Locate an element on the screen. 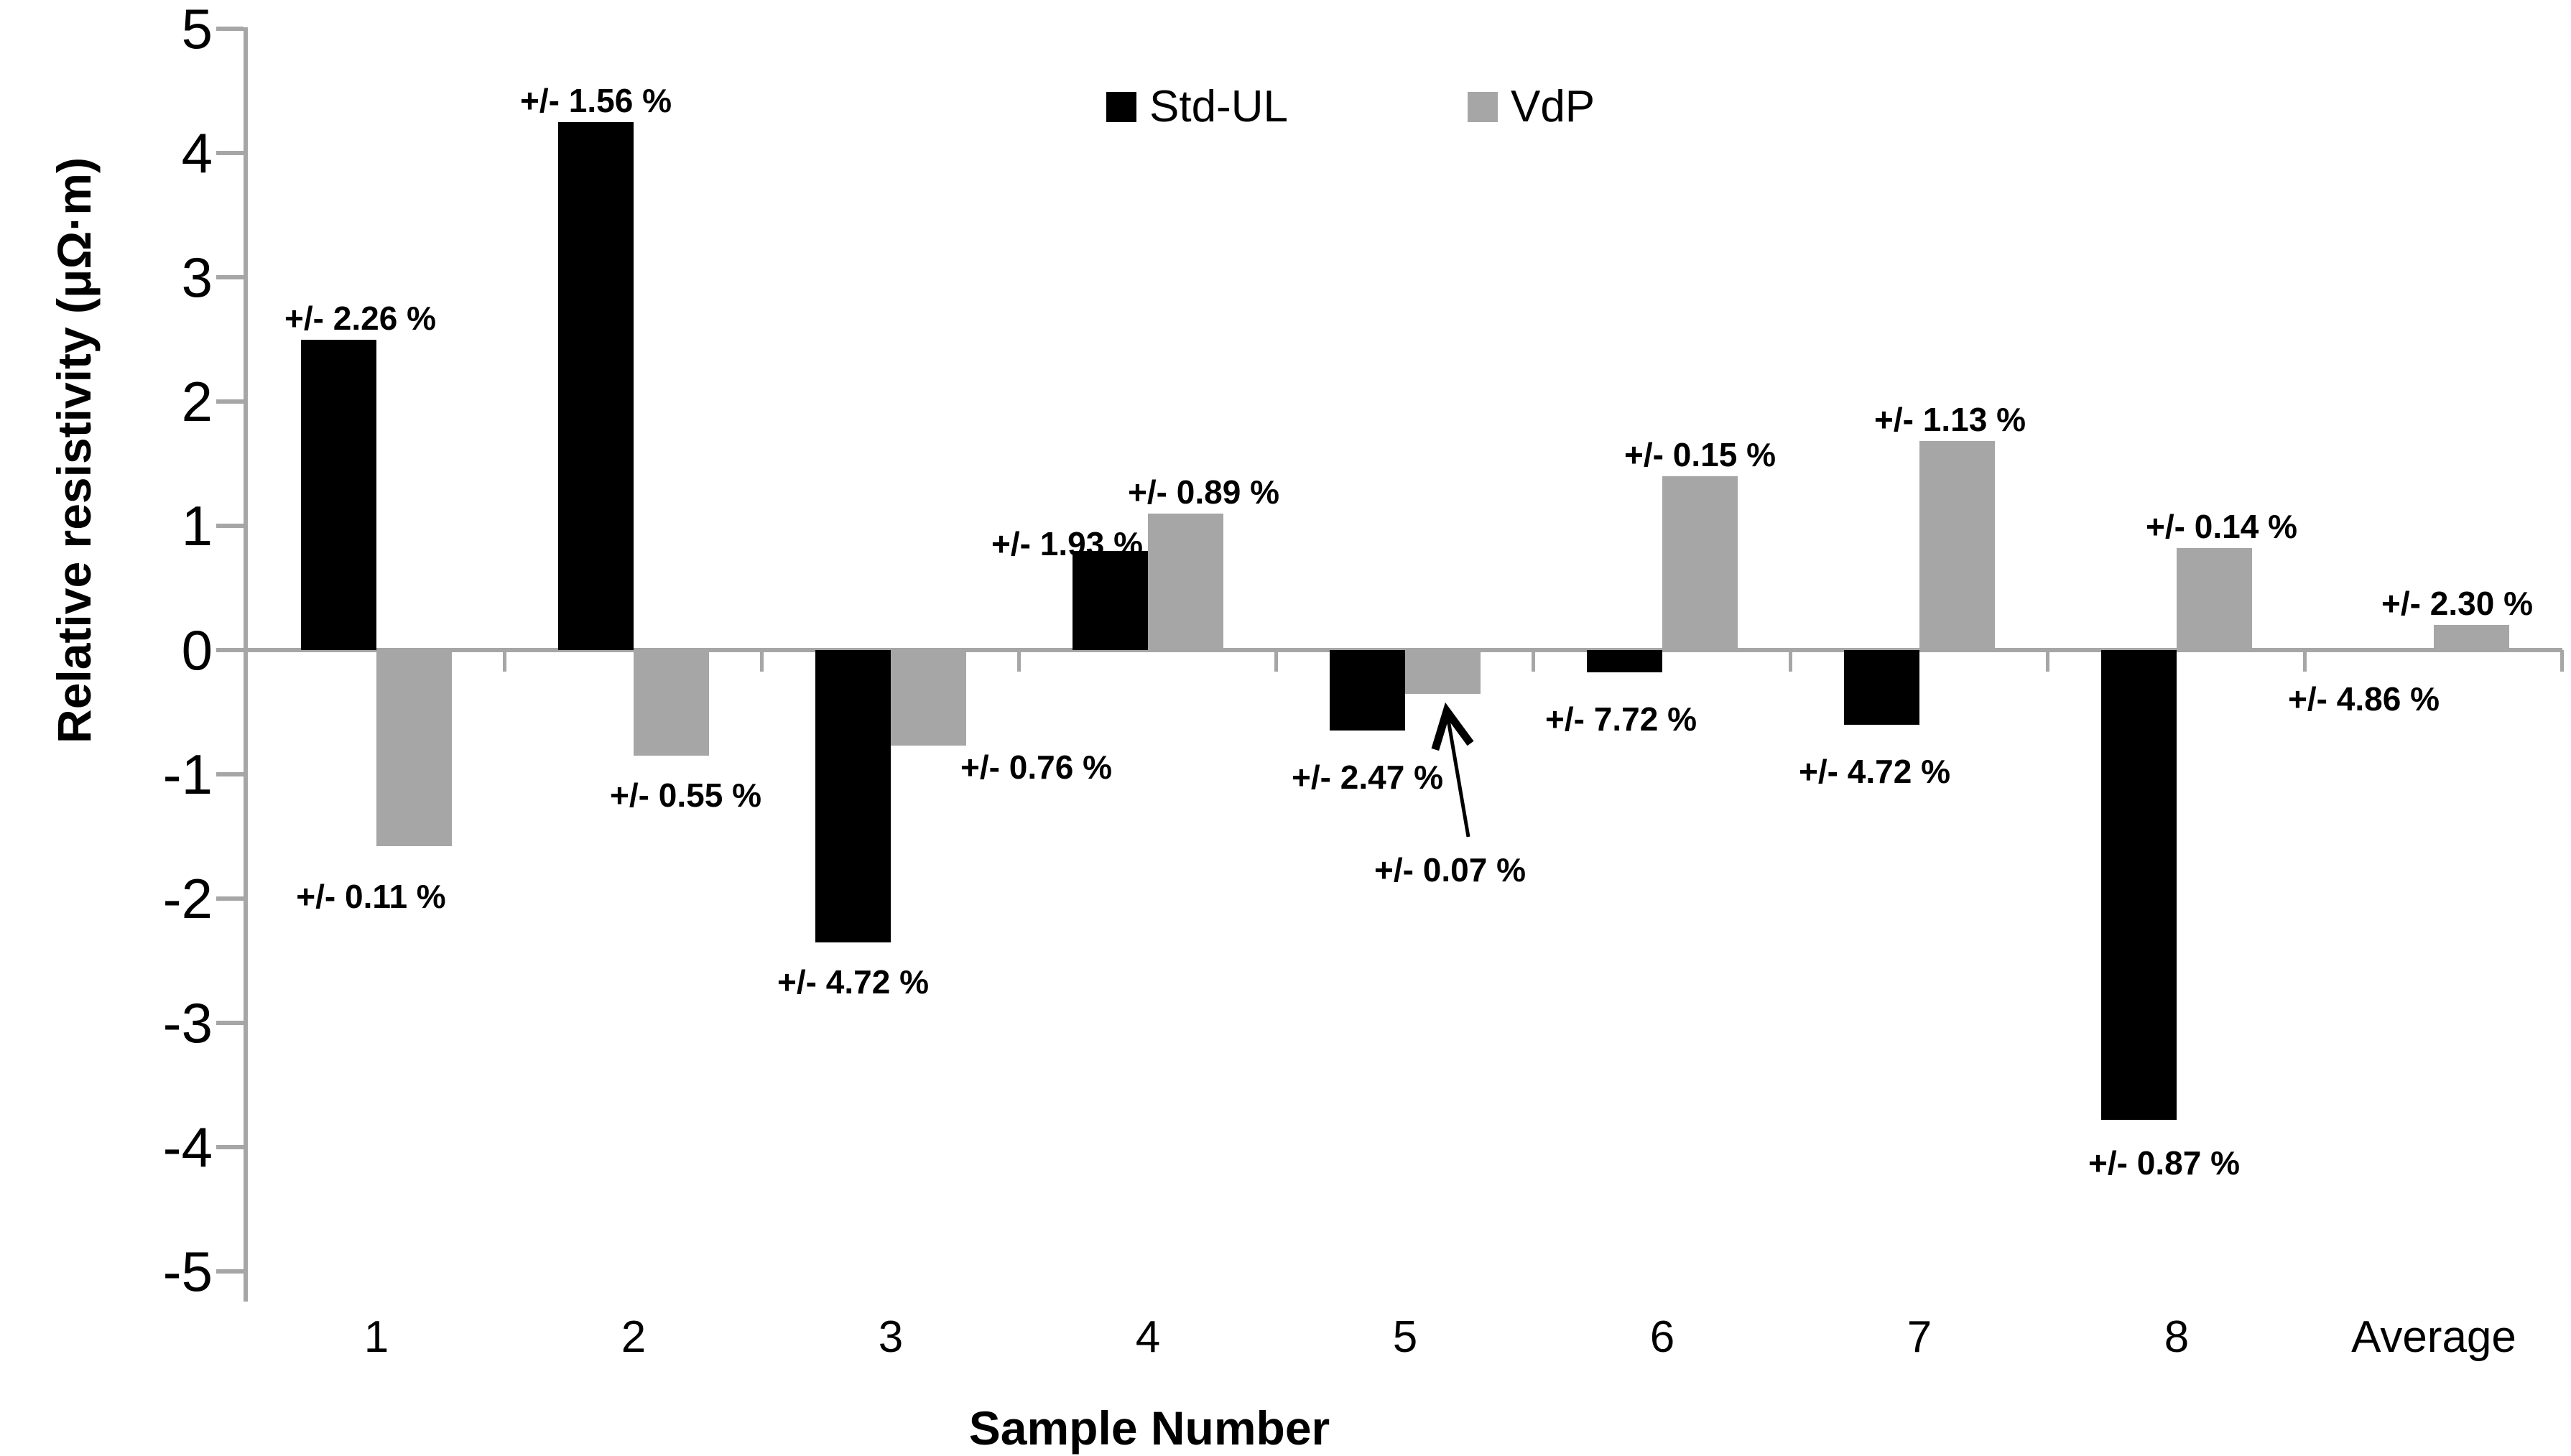 The height and width of the screenshot is (1456, 2571). error-label: +/- 1.56 % is located at coordinates (596, 100).